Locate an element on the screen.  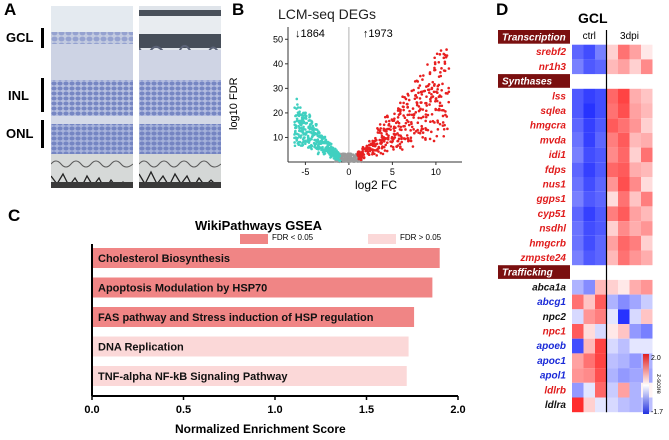
volcano-ytick-label: 50 is located at coordinates (278, 39).